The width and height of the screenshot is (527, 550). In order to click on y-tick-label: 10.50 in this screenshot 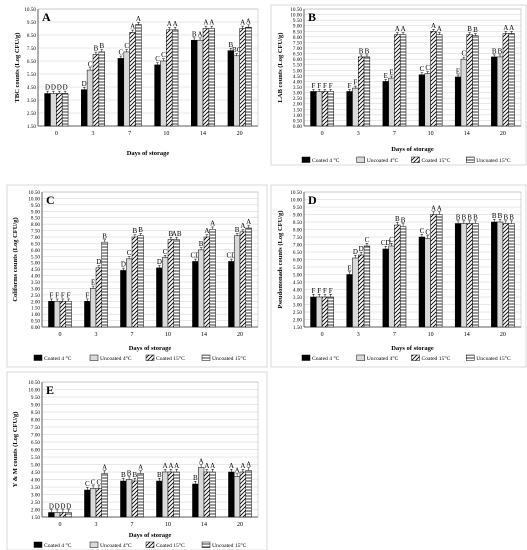, I will do `click(30, 10)`.